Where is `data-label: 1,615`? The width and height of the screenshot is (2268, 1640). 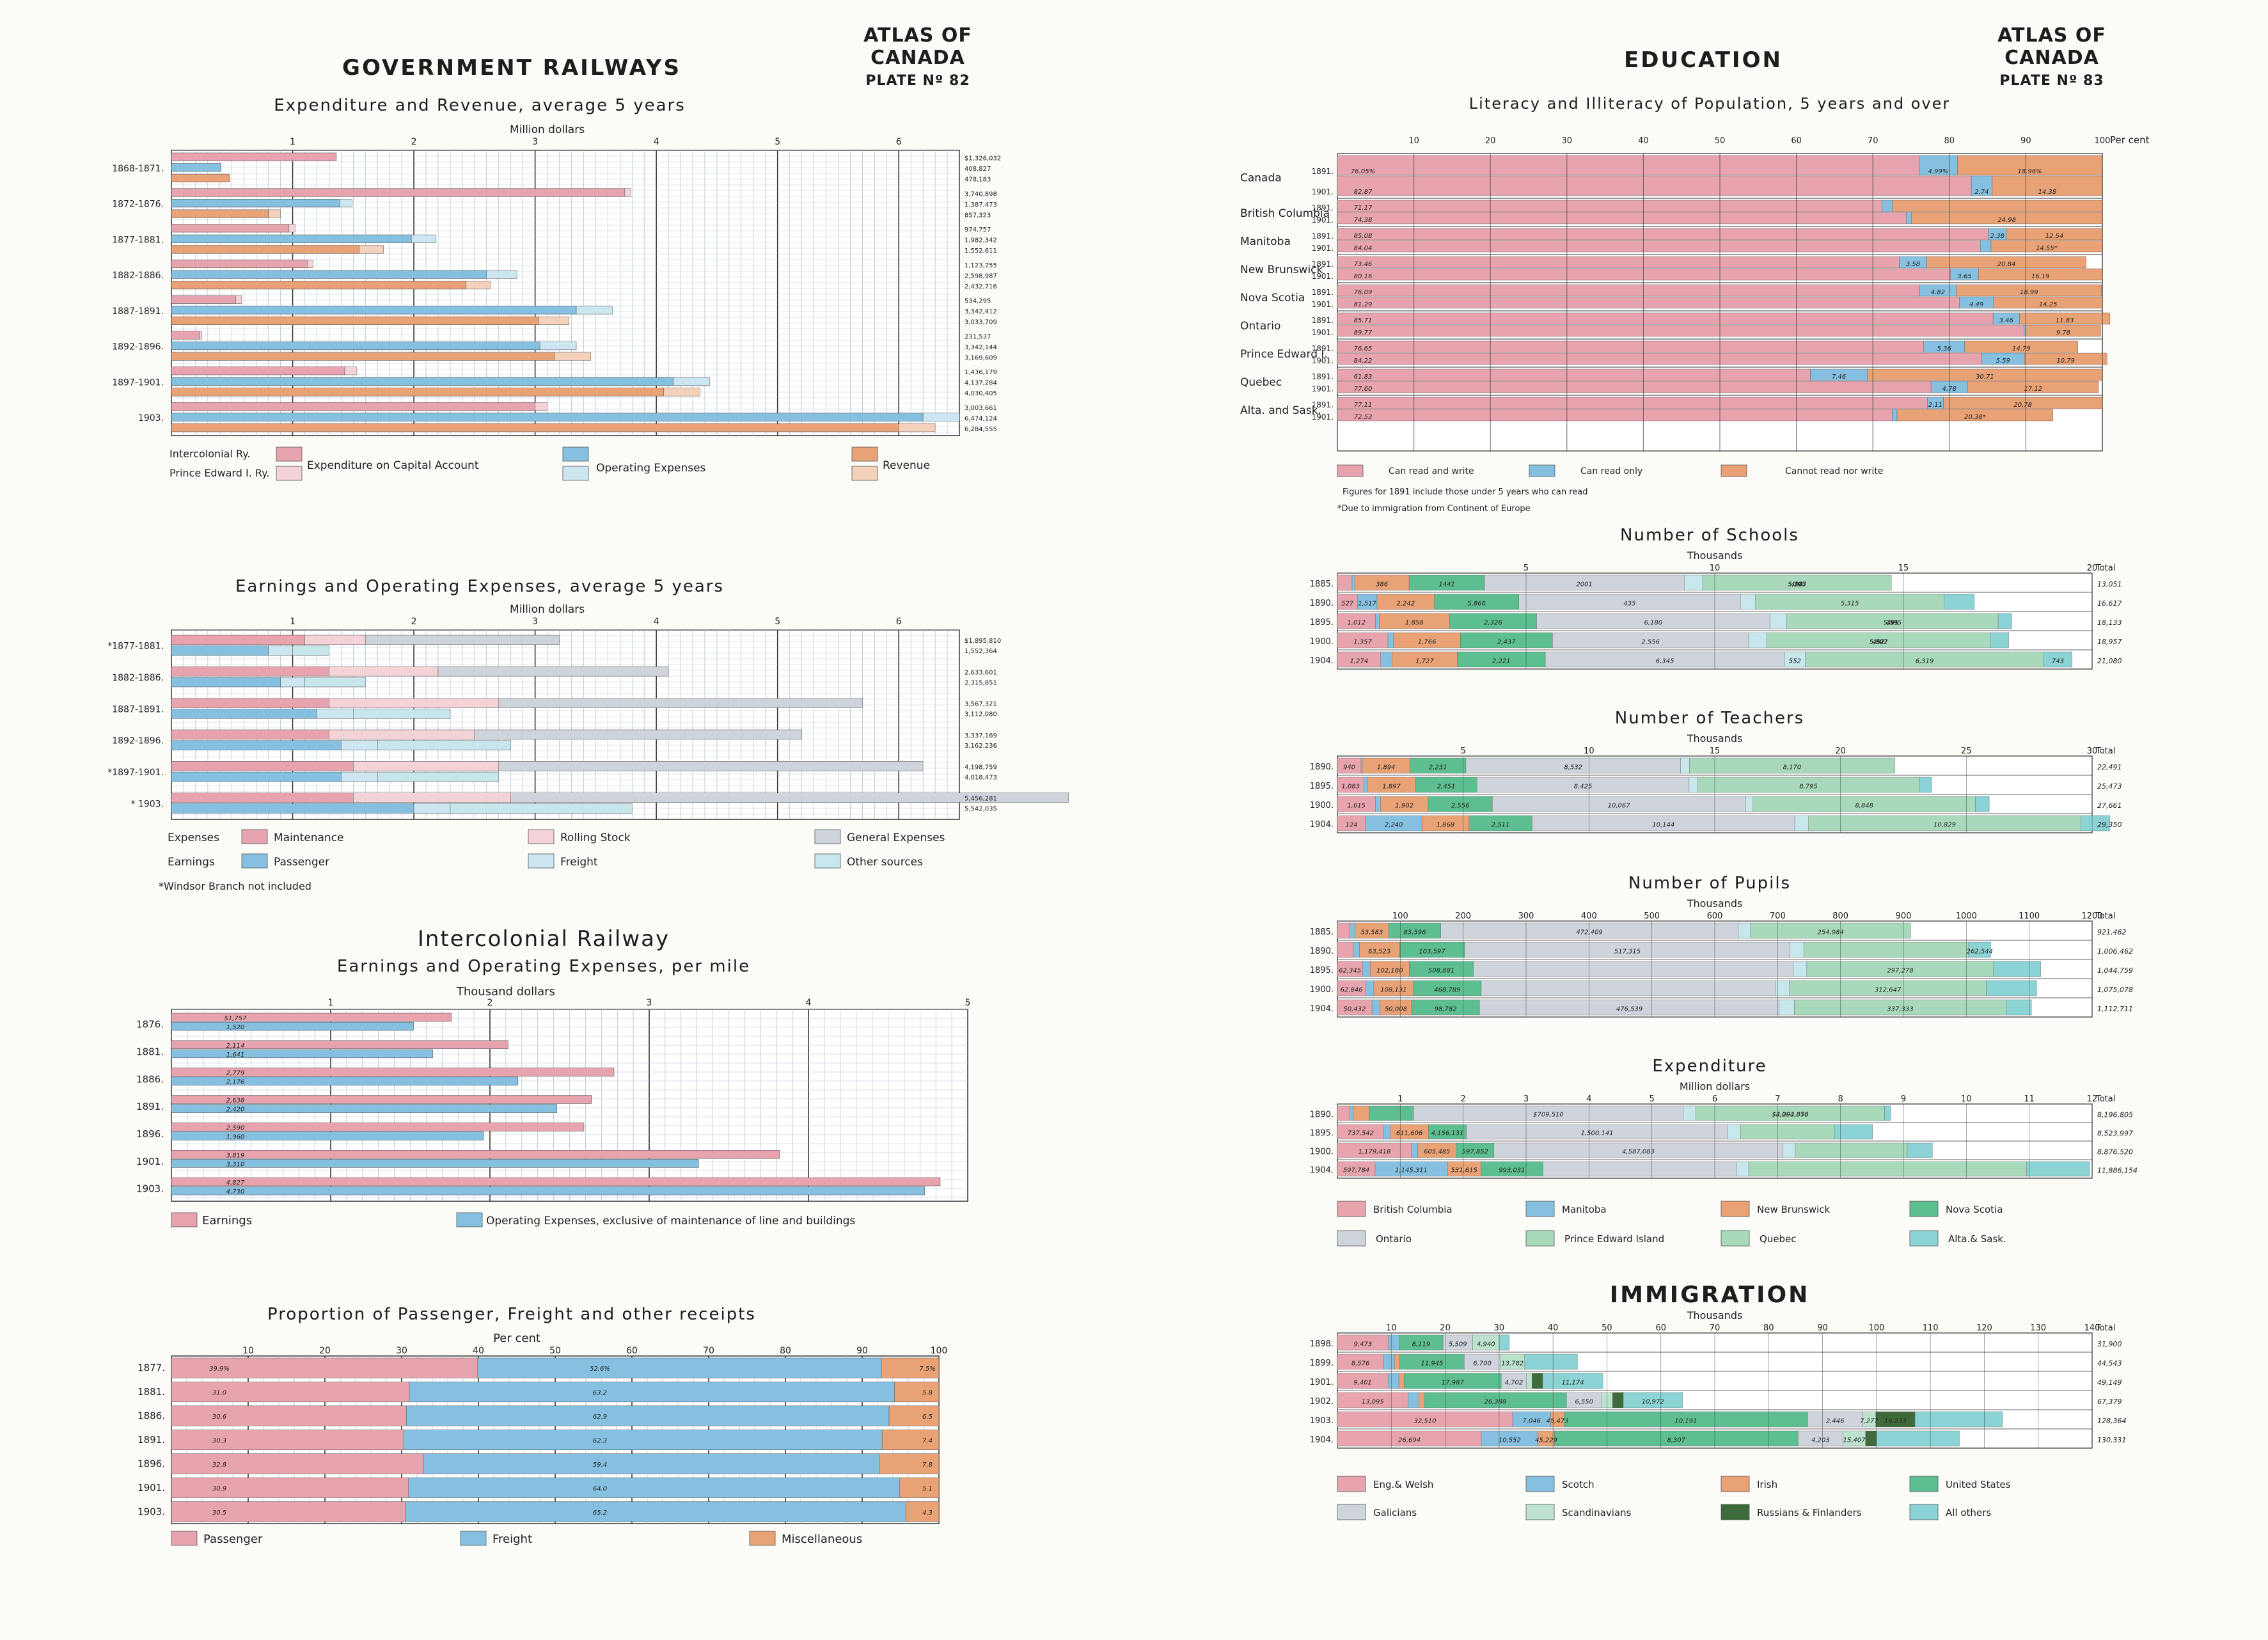 data-label: 1,615 is located at coordinates (1356, 806).